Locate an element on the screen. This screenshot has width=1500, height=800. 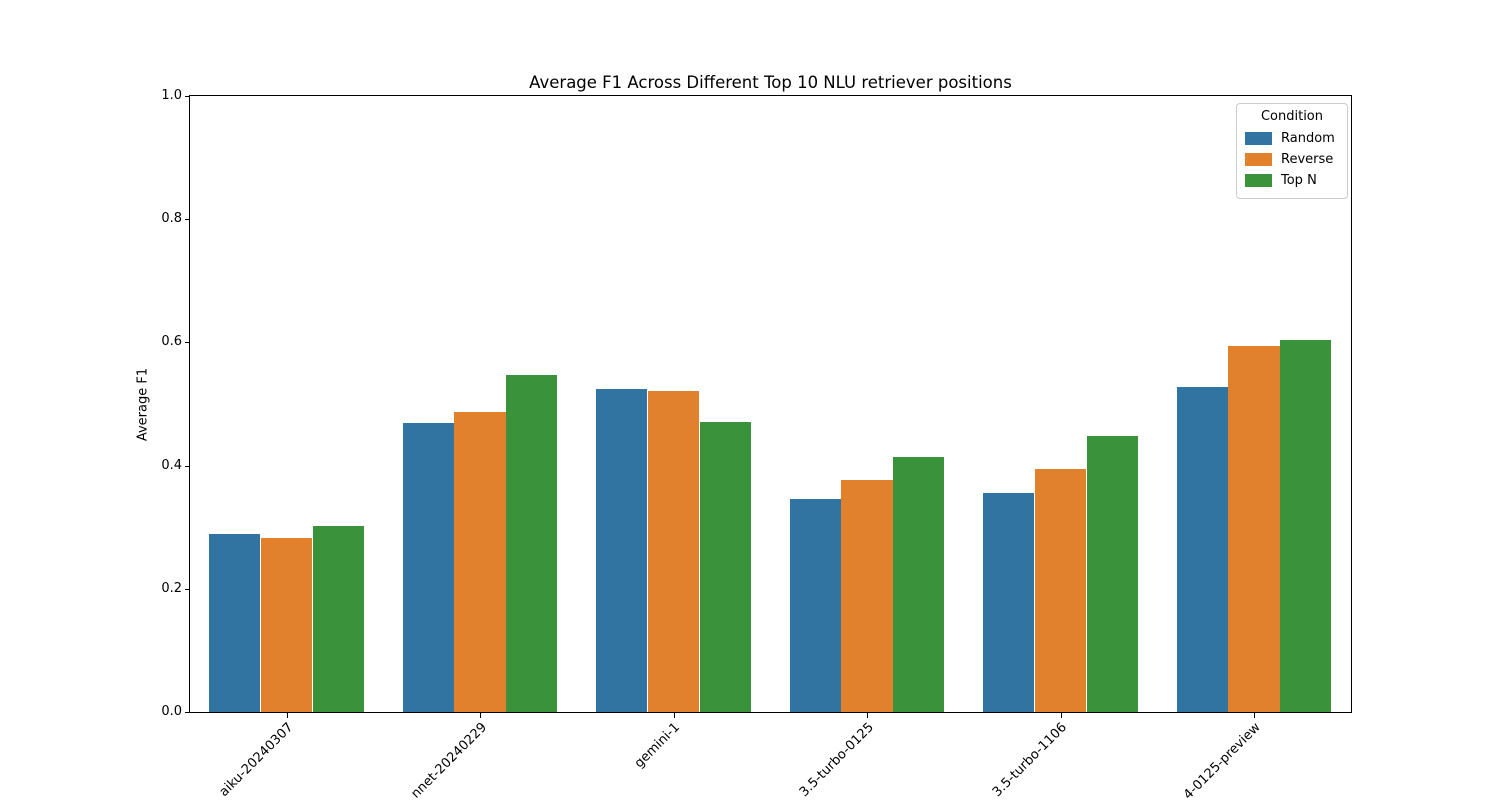
x-tick-label: 3.5-turbo-1106 is located at coordinates (1030, 760).